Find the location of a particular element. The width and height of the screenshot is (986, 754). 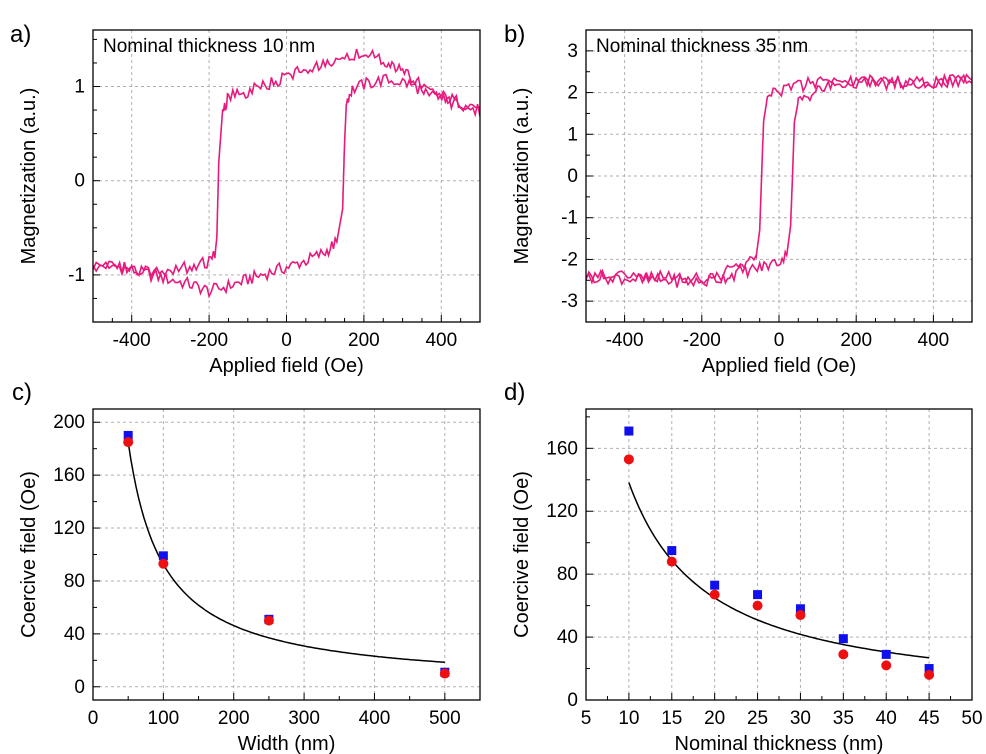

x-tick-label: 20 is located at coordinates (714, 718).